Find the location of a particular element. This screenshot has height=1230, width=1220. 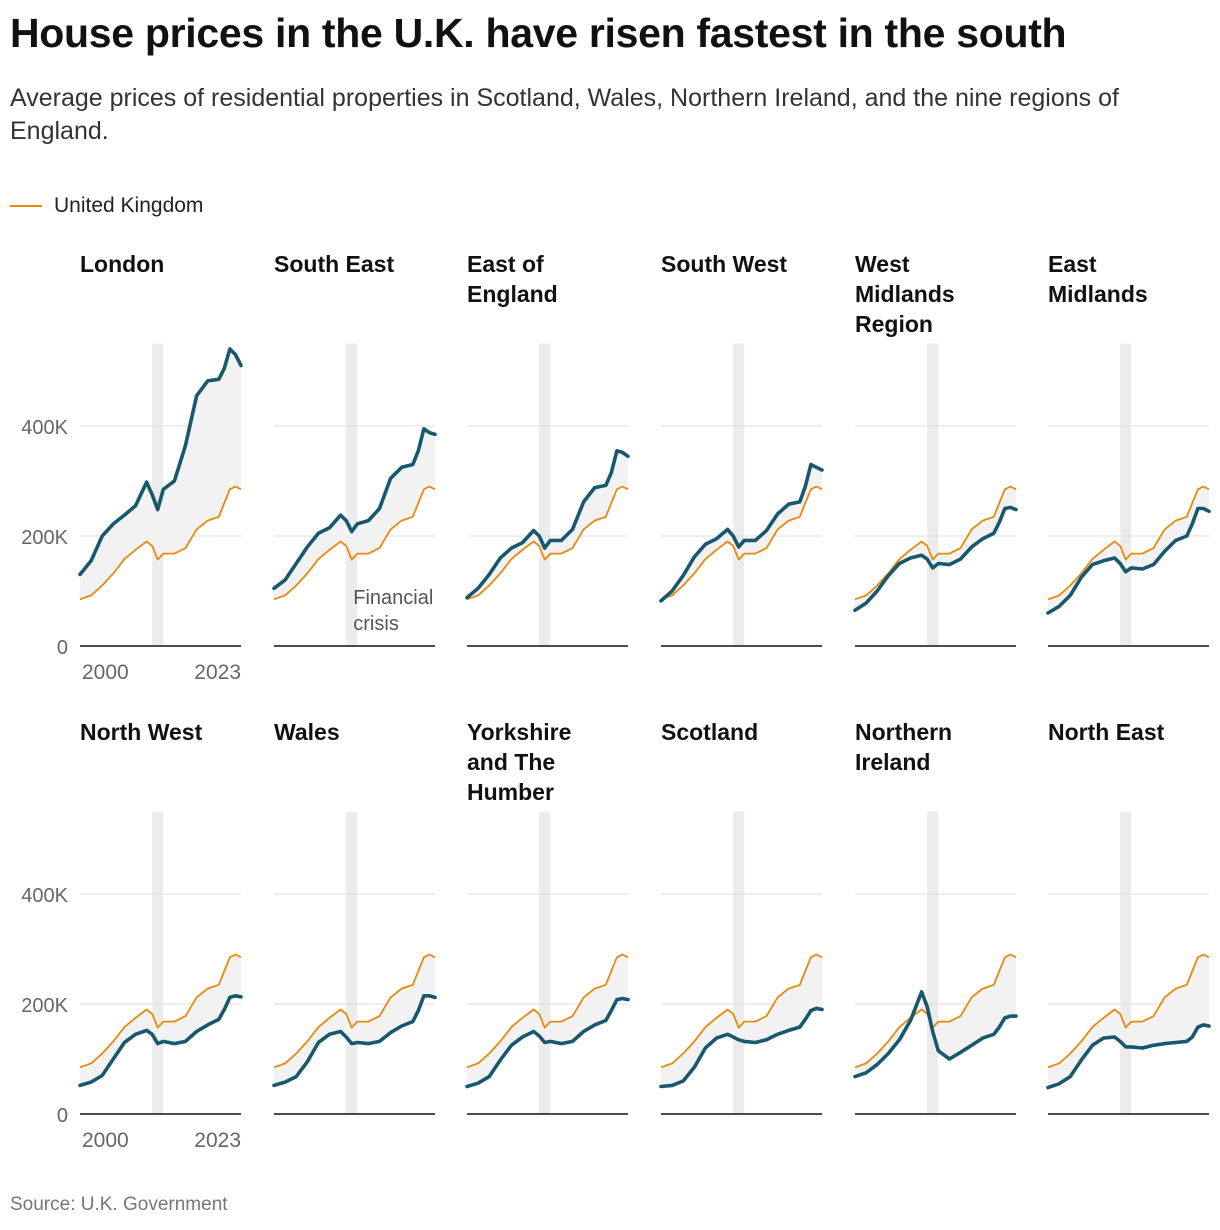

panel-east-midlands: East Midlands is located at coordinates (1128, 449).